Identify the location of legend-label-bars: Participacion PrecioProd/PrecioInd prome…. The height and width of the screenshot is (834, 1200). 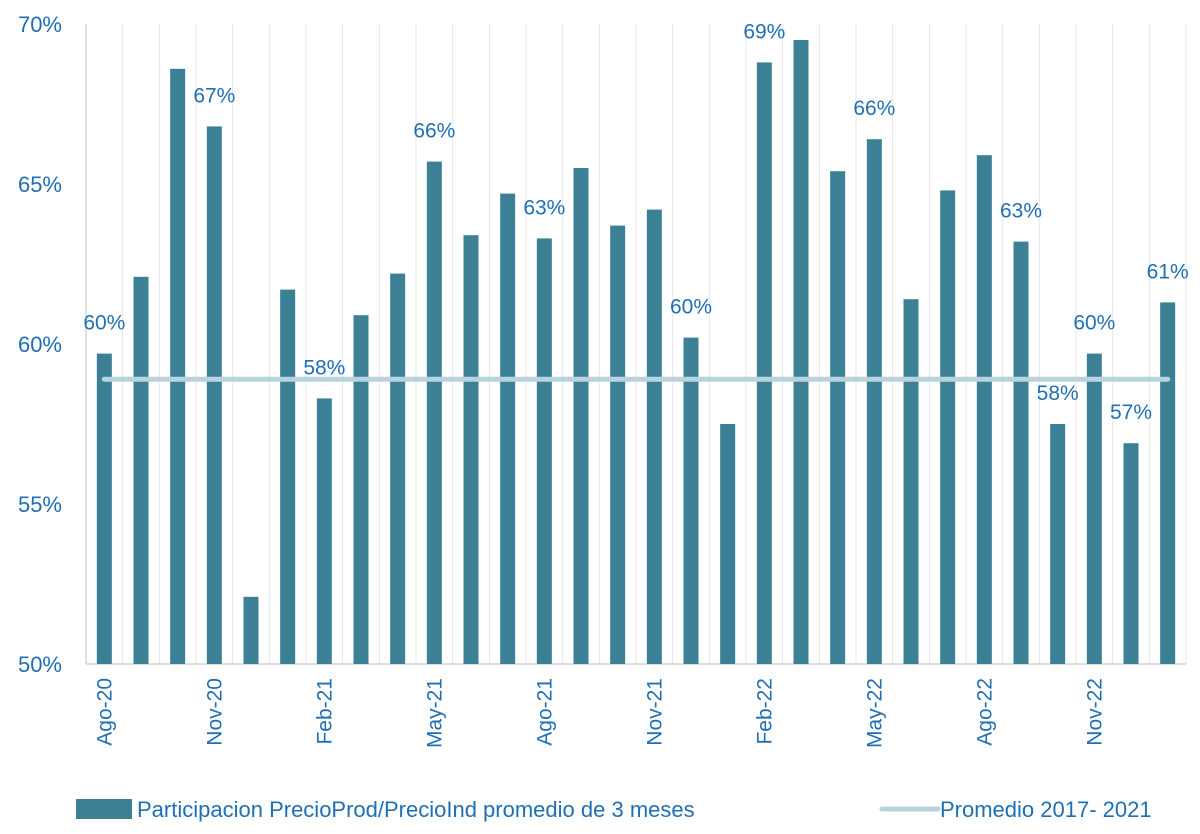
(416, 809).